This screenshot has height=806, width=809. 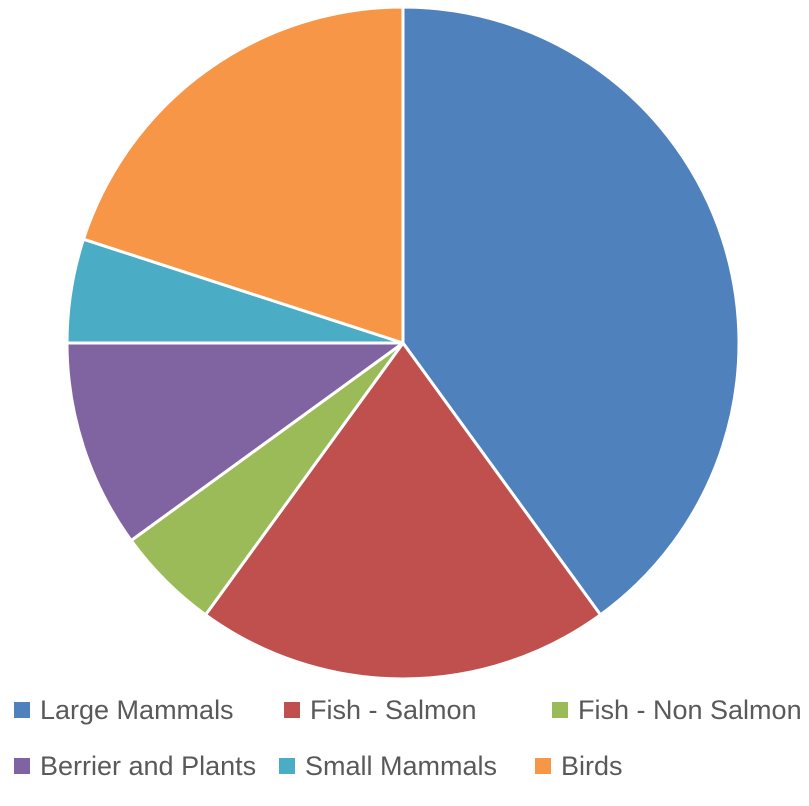 I want to click on legend-item-birds: Birds, so click(x=579, y=766).